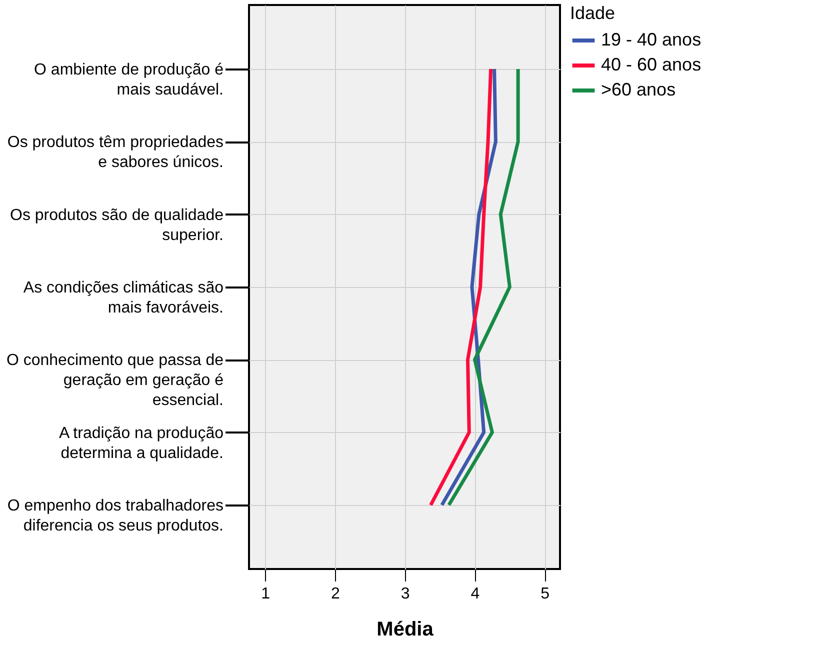 The image size is (819, 659). Describe the element at coordinates (123, 298) in the screenshot. I see `y-tick-label: As condições climáticas são mais favoráveis.` at that location.